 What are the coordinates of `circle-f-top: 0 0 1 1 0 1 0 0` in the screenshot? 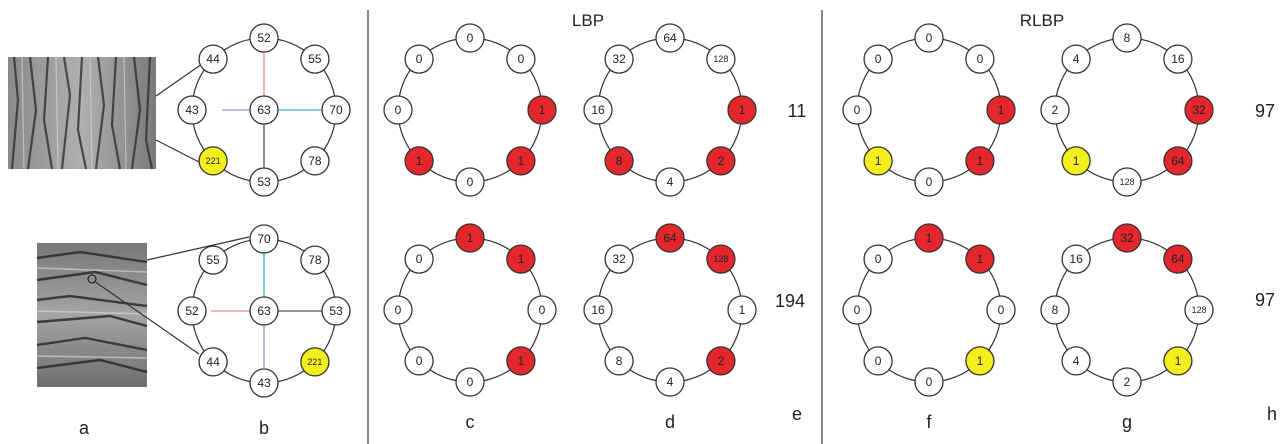 It's located at (929, 110).